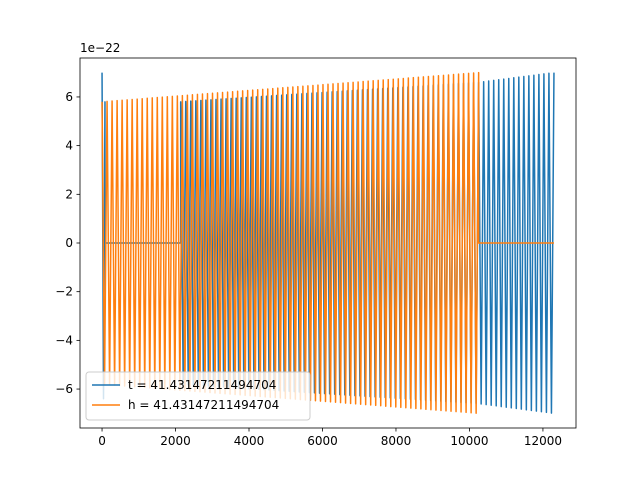 The width and height of the screenshot is (640, 480). What do you see at coordinates (396, 441) in the screenshot?
I see `x-tick-label: 8000` at bounding box center [396, 441].